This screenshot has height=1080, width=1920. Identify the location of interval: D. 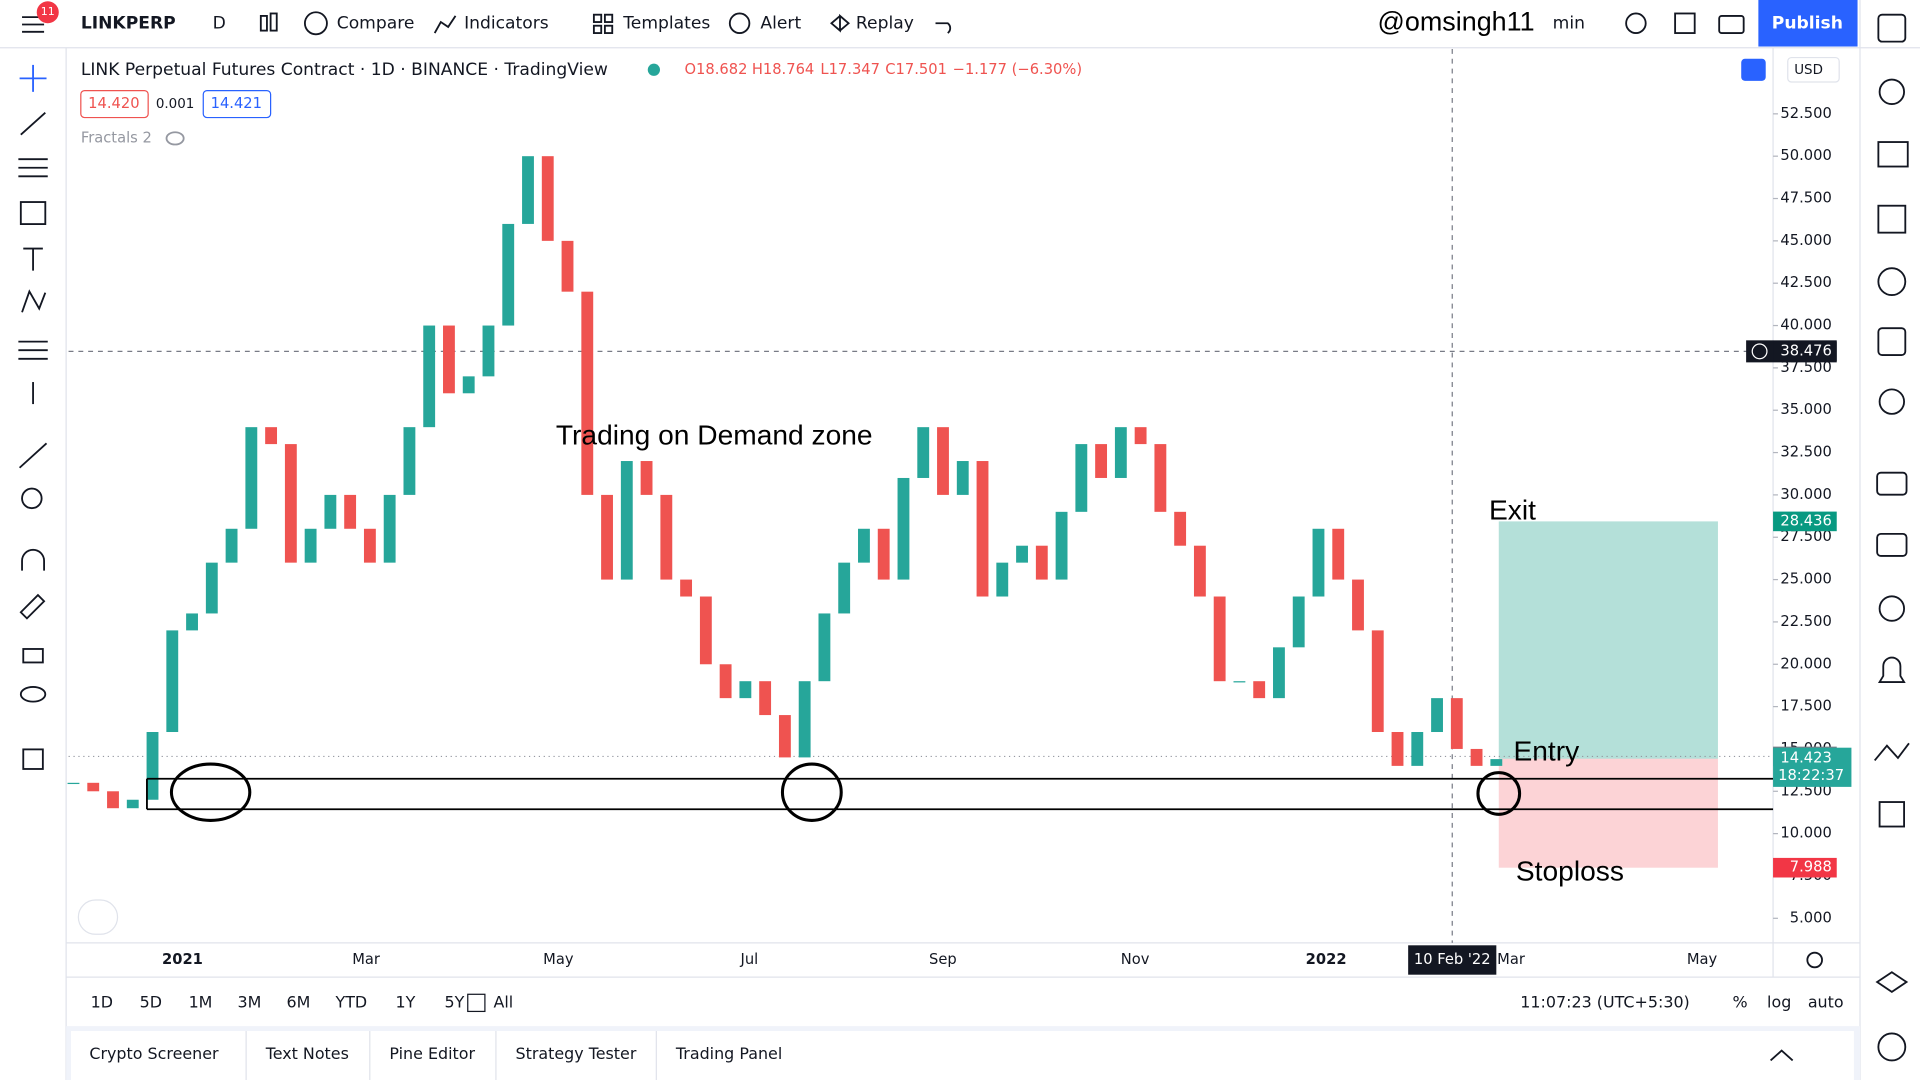
(219, 23).